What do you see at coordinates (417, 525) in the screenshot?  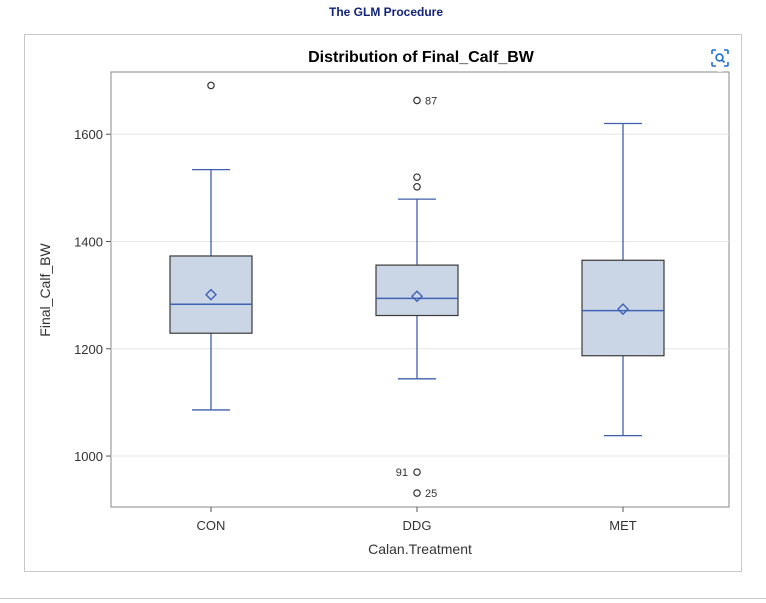 I see `x-tick-label: DDG` at bounding box center [417, 525].